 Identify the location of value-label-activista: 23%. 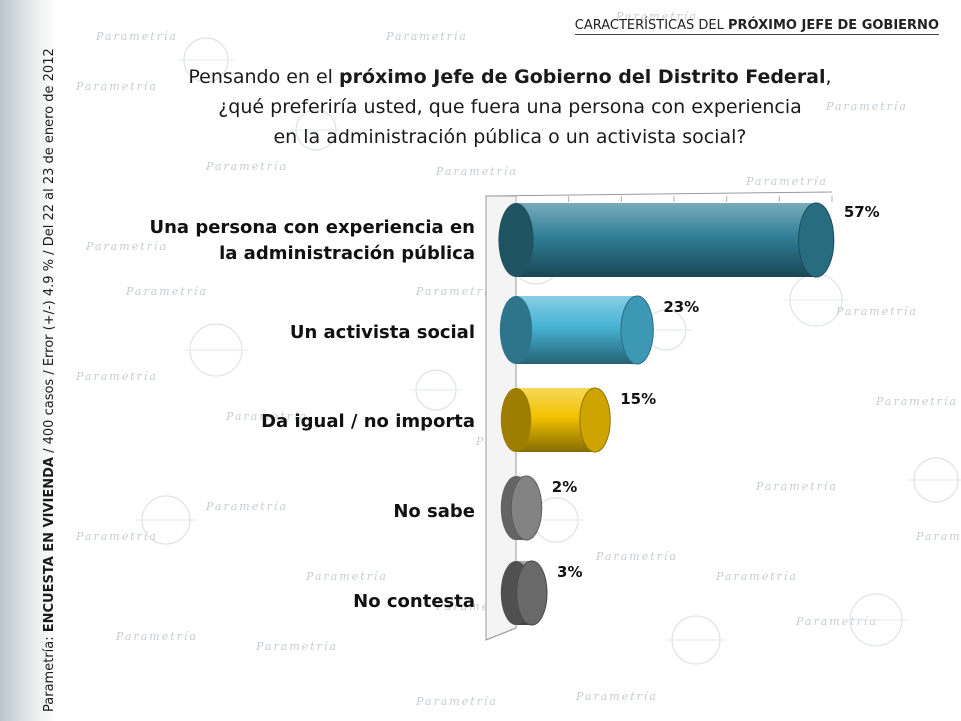
(681, 307).